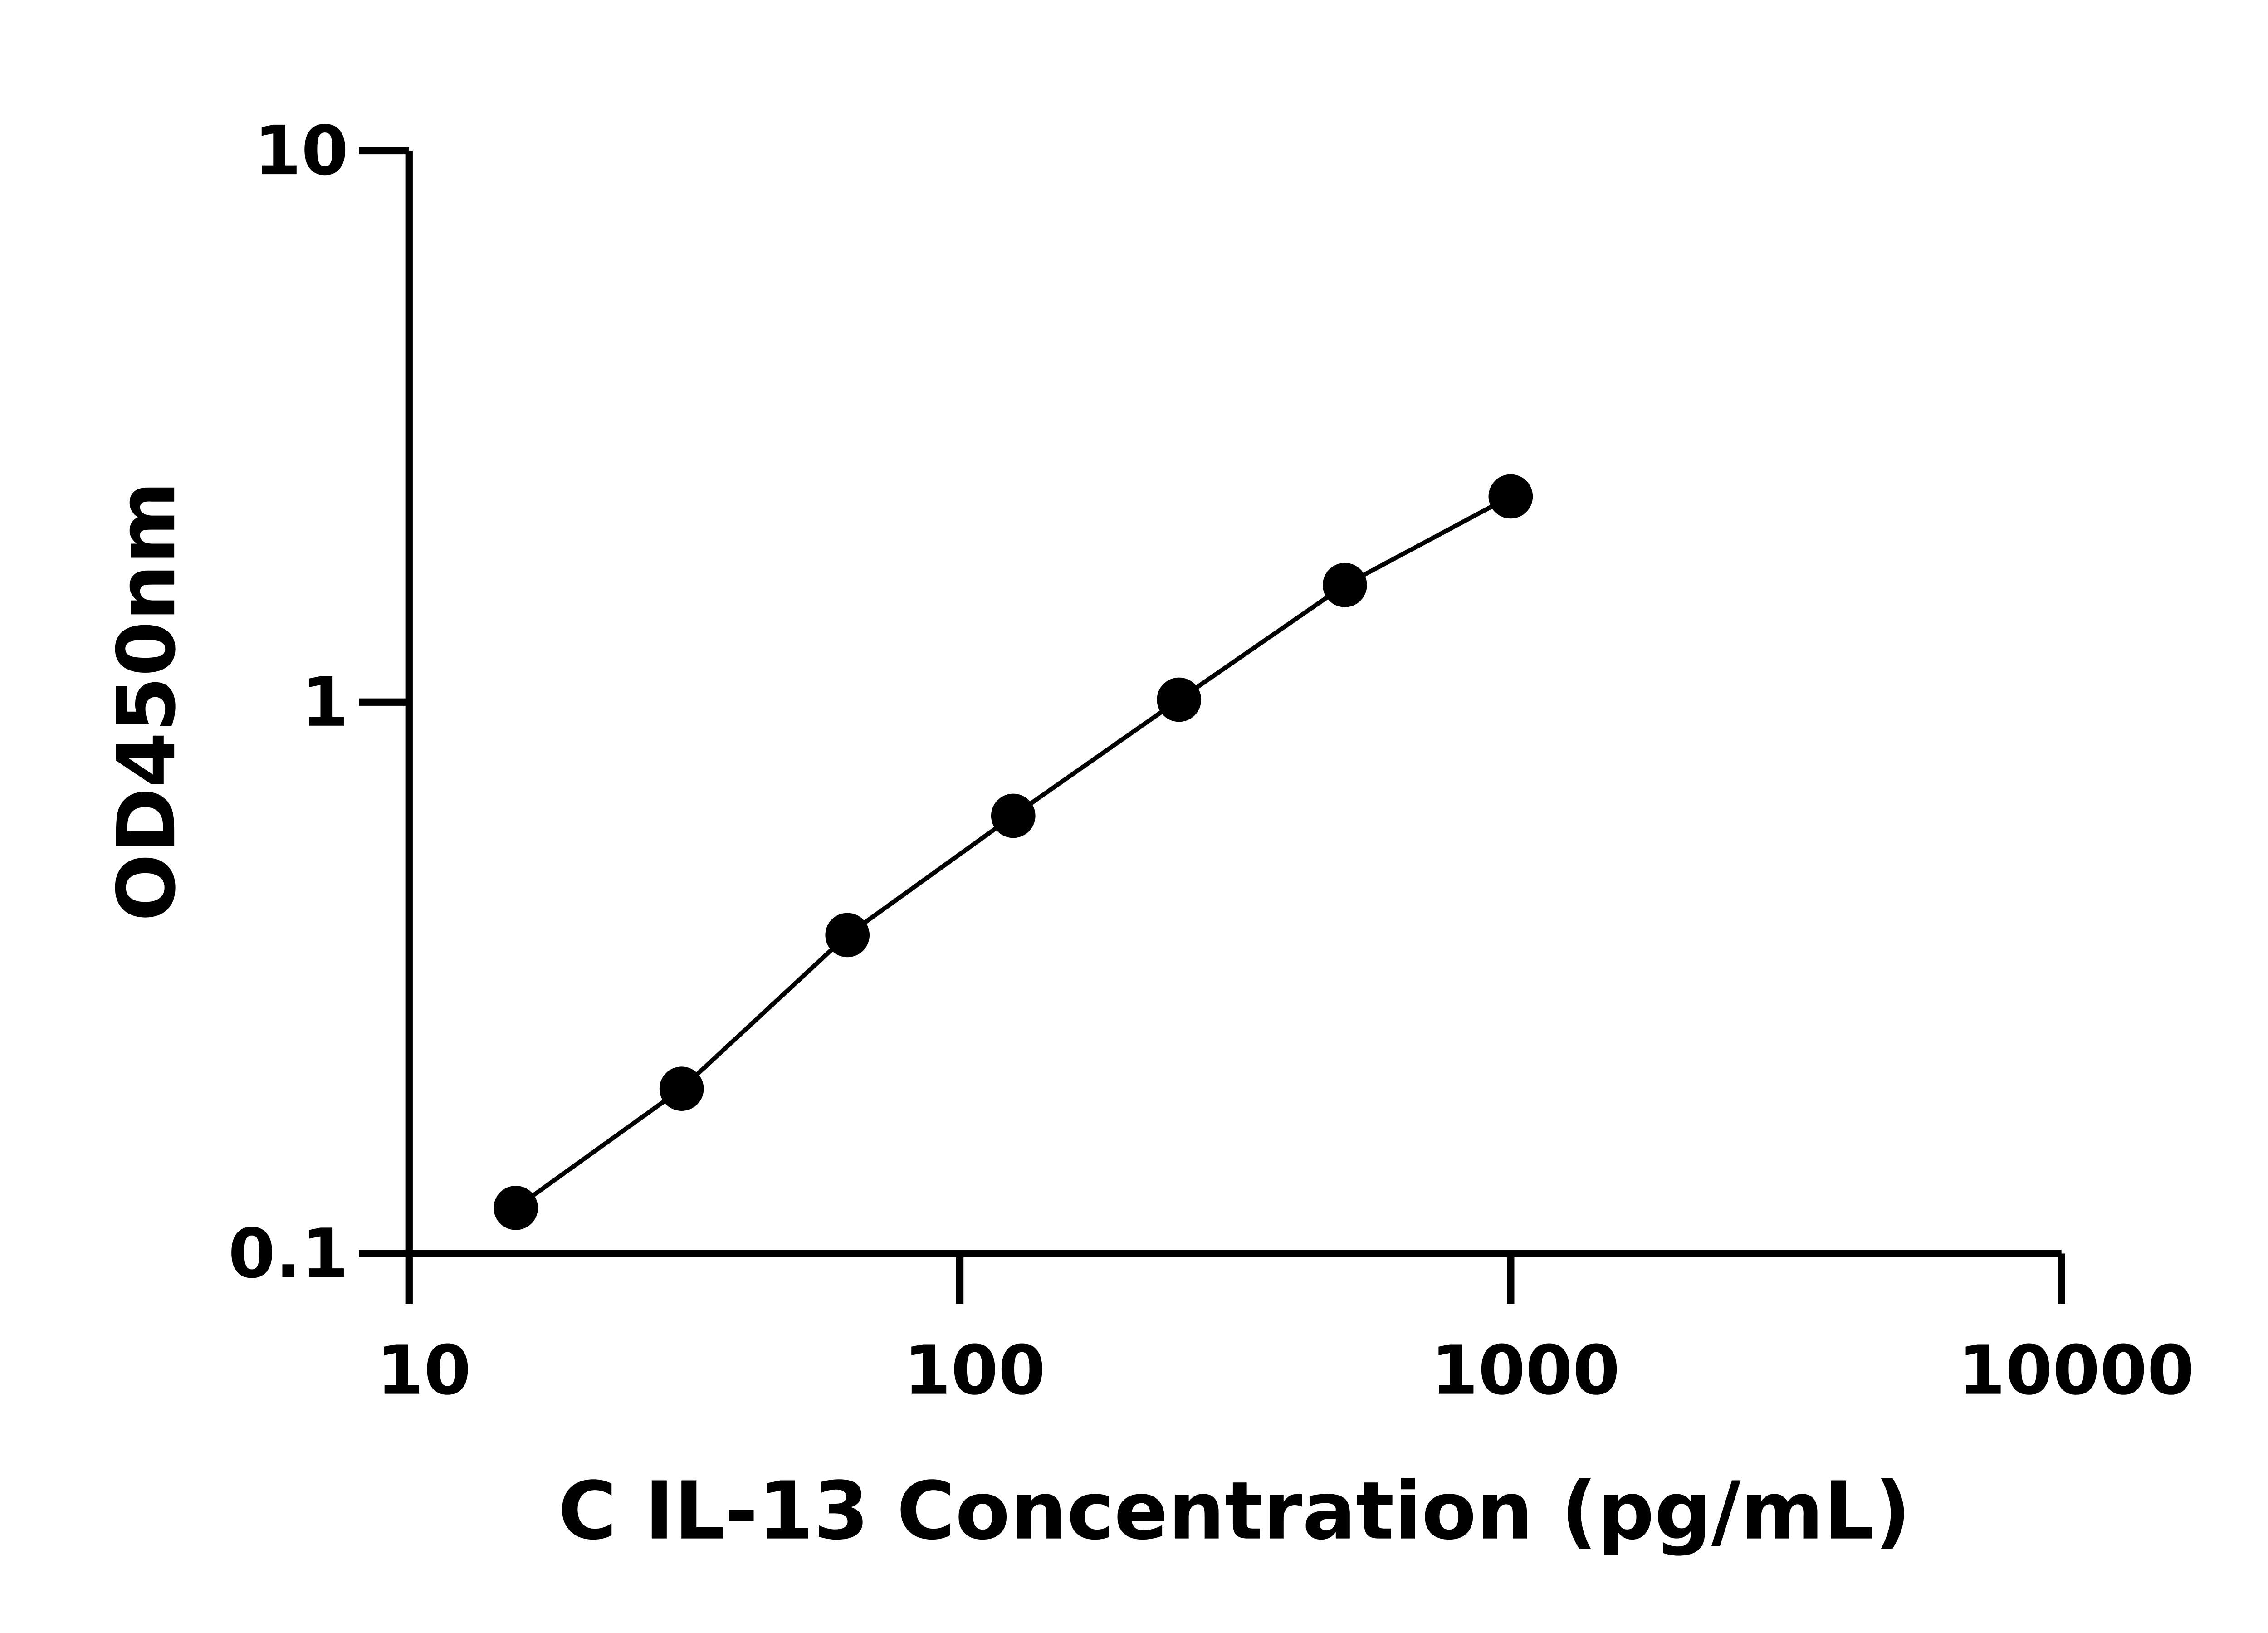 Image resolution: width=2268 pixels, height=1633 pixels. Describe the element at coordinates (1235, 1511) in the screenshot. I see `x-axis-title: C IL-13 Concentration (pg/mL)` at that location.